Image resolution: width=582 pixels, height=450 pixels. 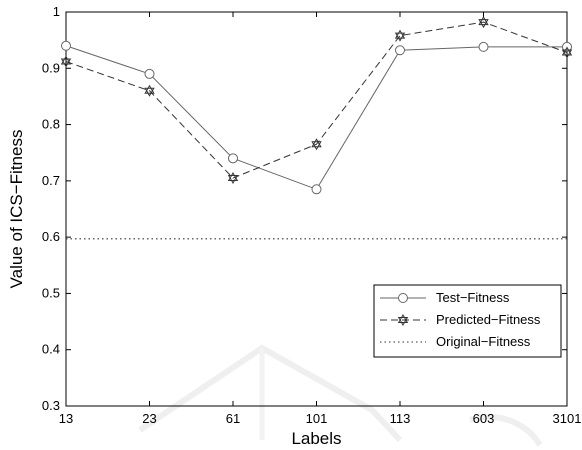 I want to click on x-tick-label: 101, so click(x=317, y=418).